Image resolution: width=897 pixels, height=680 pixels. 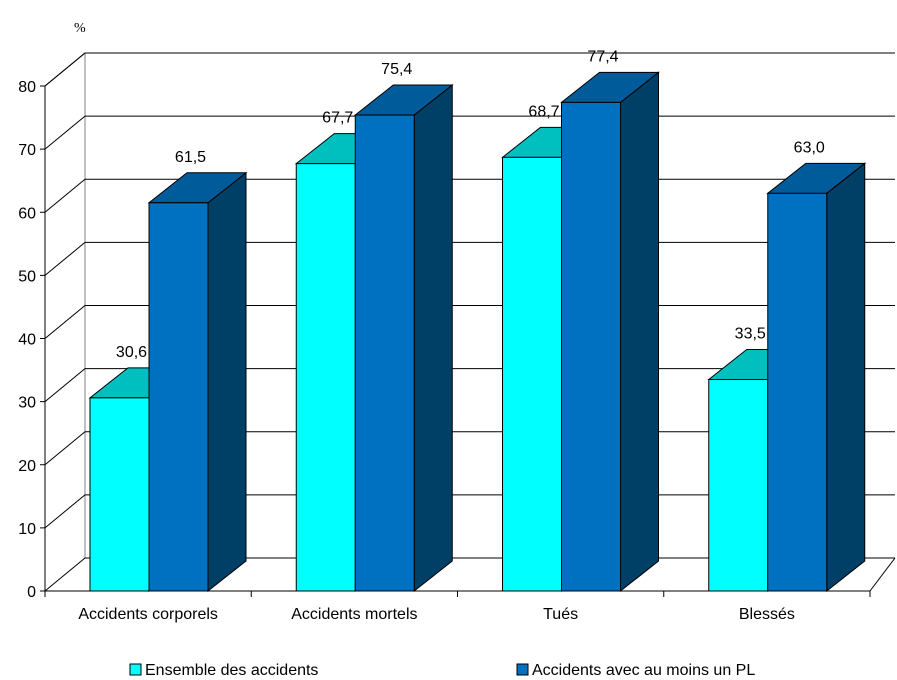 What do you see at coordinates (27, 466) in the screenshot?
I see `y-tick-label: 20` at bounding box center [27, 466].